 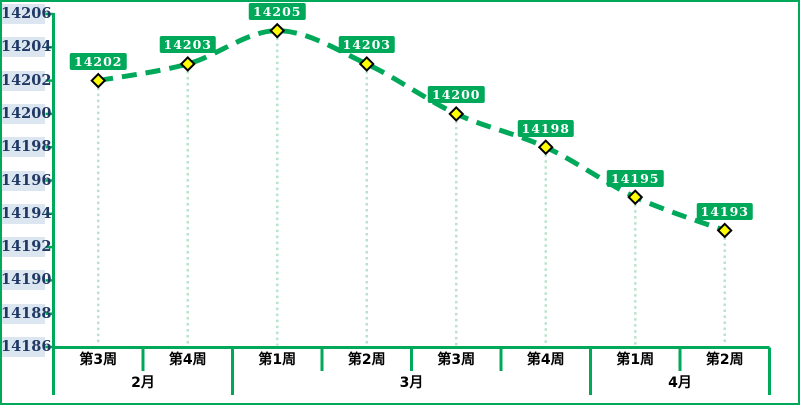 I want to click on y-axis-label: 14196, so click(x=26, y=180).